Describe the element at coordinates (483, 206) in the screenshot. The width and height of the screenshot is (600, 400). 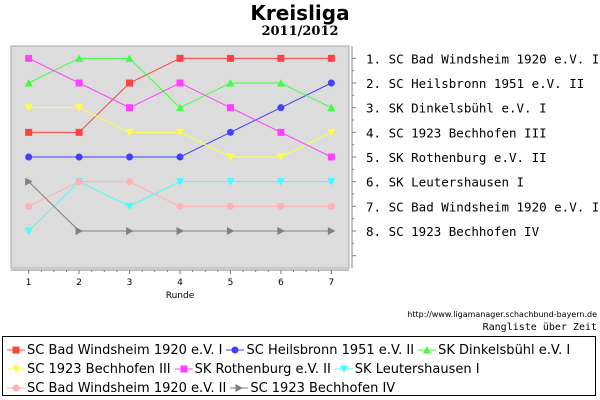
I see `rank-label: 7. SC Bad Windsheim 1920 e.V. II` at that location.